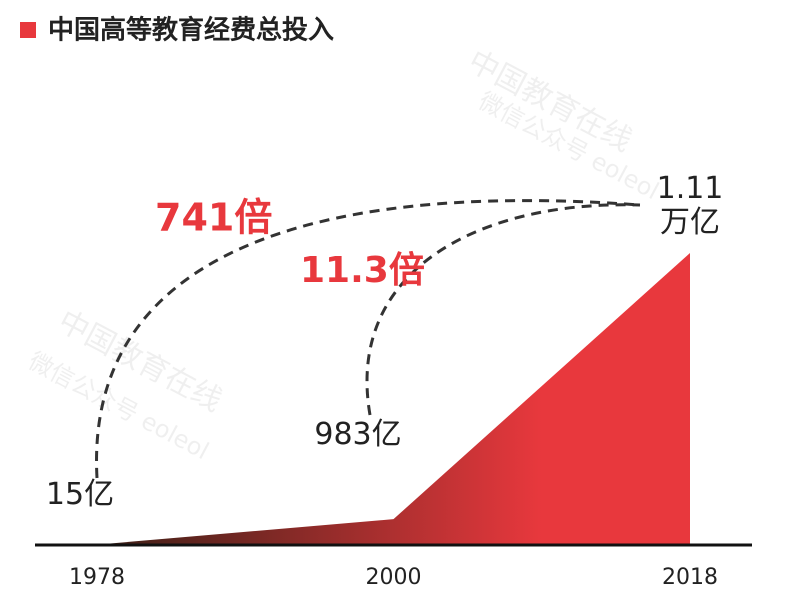 The image size is (789, 614). What do you see at coordinates (362, 270) in the screenshot?
I see `annotation: 11.3倍` at bounding box center [362, 270].